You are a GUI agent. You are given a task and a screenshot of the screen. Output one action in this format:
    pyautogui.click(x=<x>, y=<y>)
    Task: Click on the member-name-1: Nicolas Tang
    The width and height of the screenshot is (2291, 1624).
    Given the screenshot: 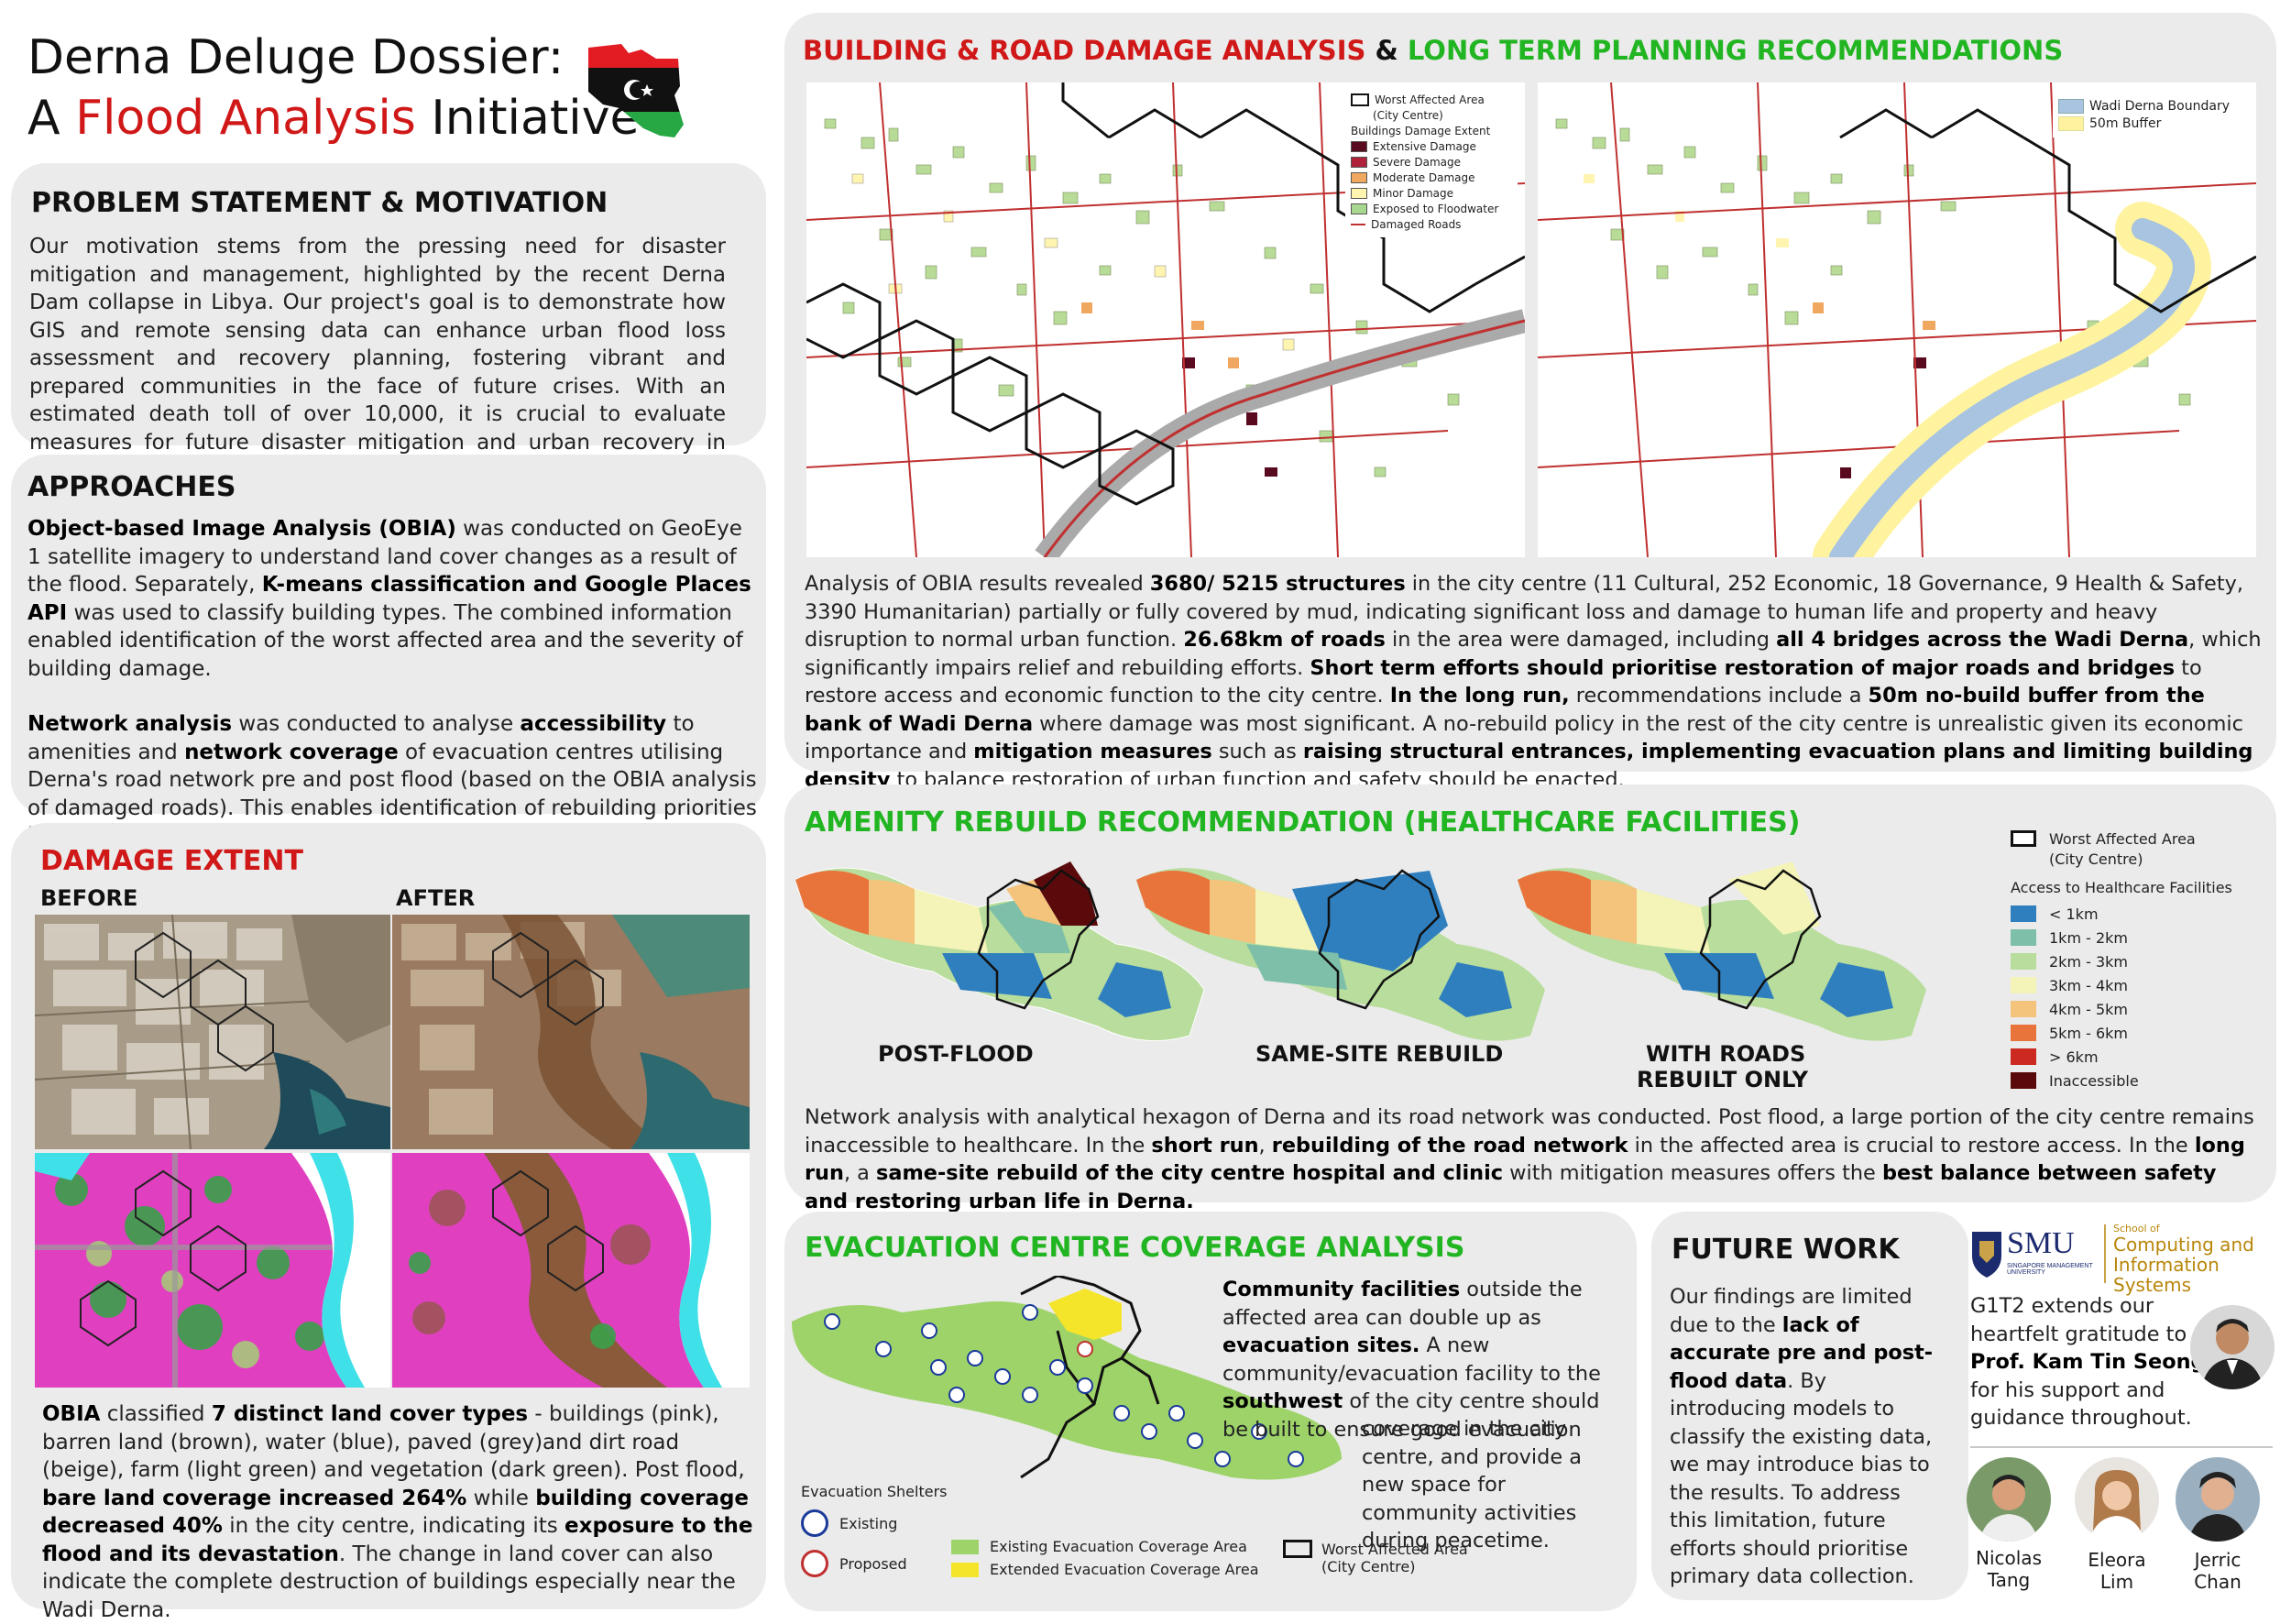 What is the action you would take?
    pyautogui.click(x=2009, y=1569)
    